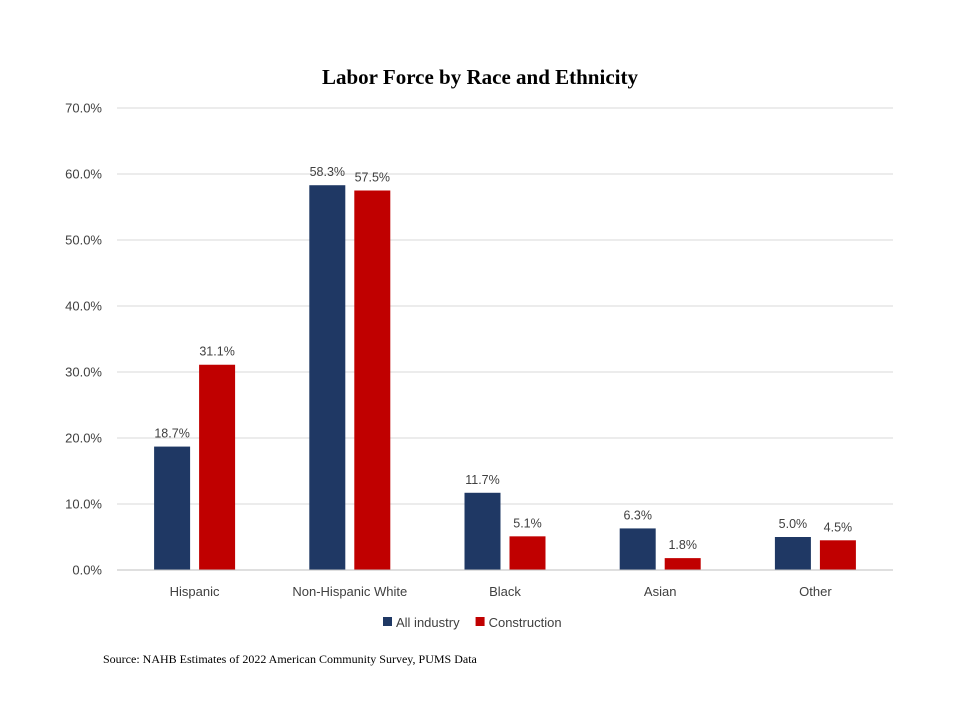  I want to click on data-label: 4.5%, so click(838, 527).